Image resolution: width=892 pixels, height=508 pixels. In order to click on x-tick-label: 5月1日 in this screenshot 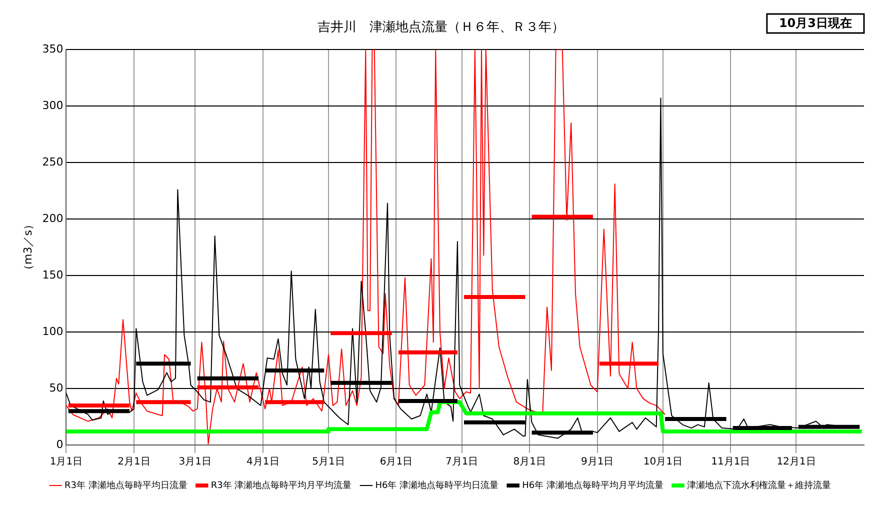, I will do `click(328, 462)`.